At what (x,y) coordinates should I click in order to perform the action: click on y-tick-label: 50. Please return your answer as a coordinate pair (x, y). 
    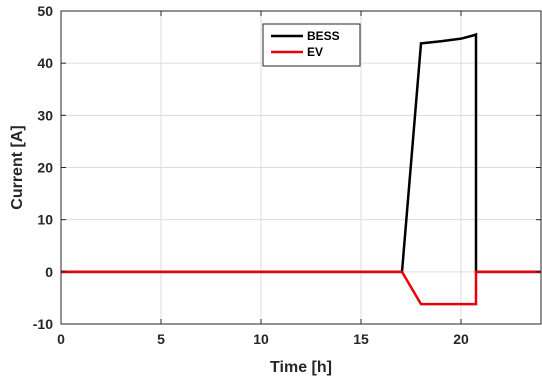
    Looking at the image, I should click on (45, 11).